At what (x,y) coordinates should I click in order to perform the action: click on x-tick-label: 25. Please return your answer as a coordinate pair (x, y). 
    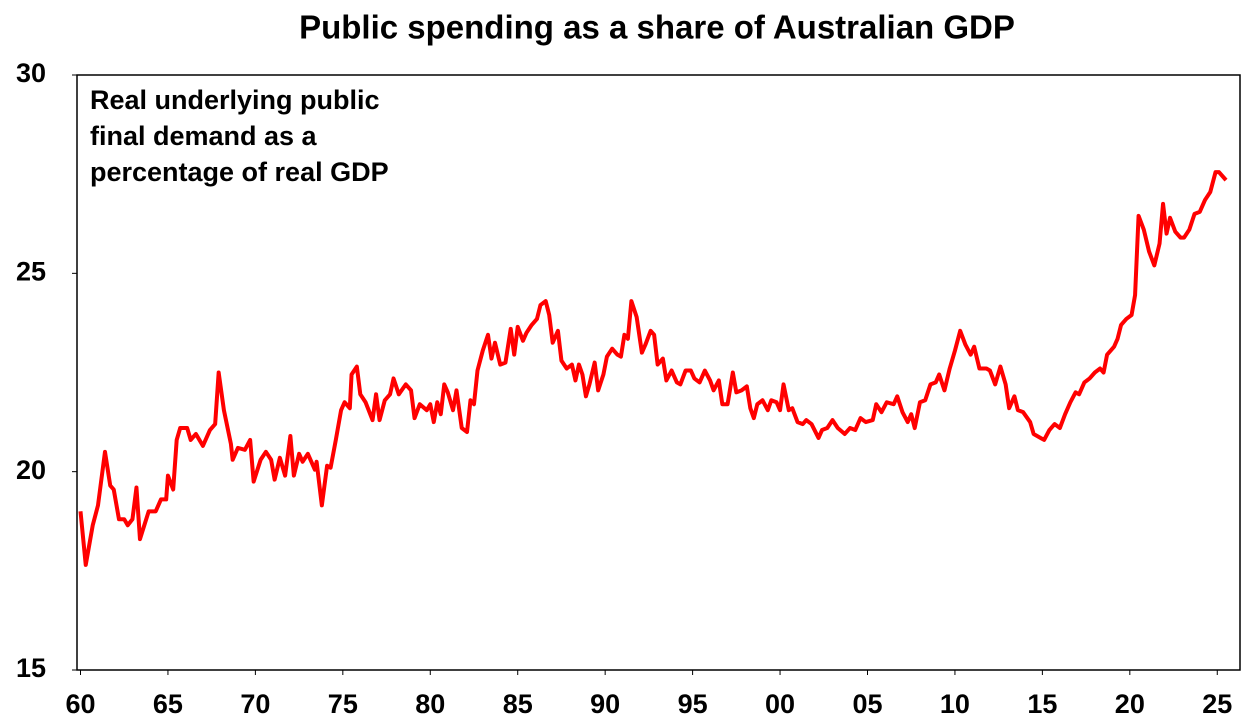
    Looking at the image, I should click on (1217, 704).